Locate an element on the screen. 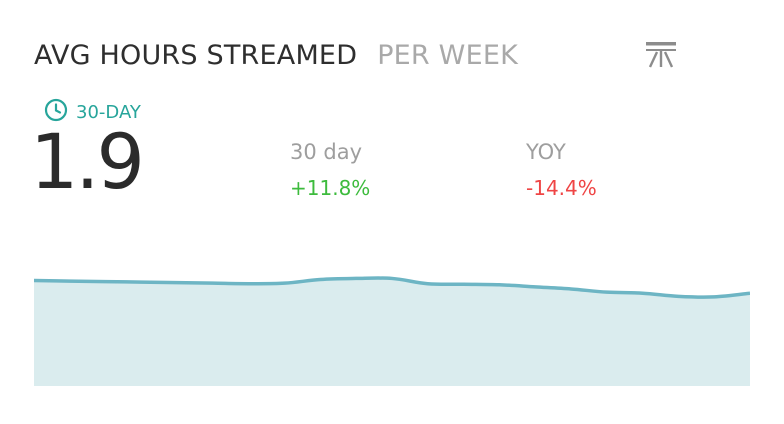  widget-title: AVG HOURS STREAMED is located at coordinates (196, 55).